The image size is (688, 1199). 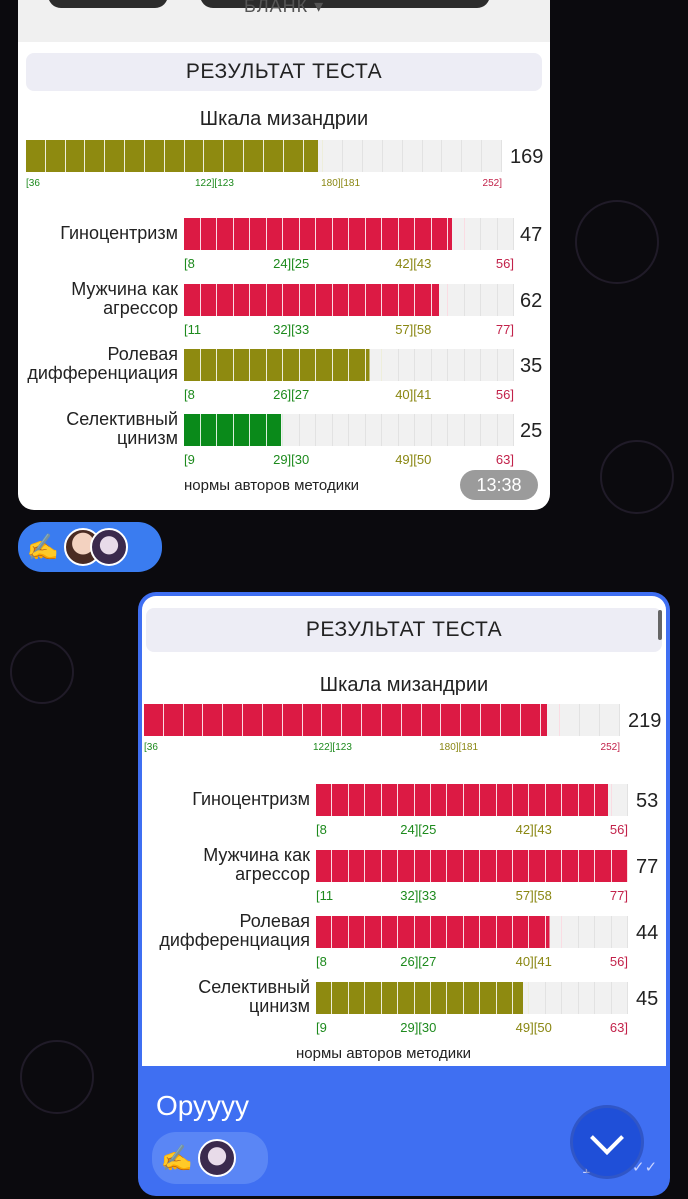 I want to click on norm-tick-label: [11, so click(x=325, y=895).